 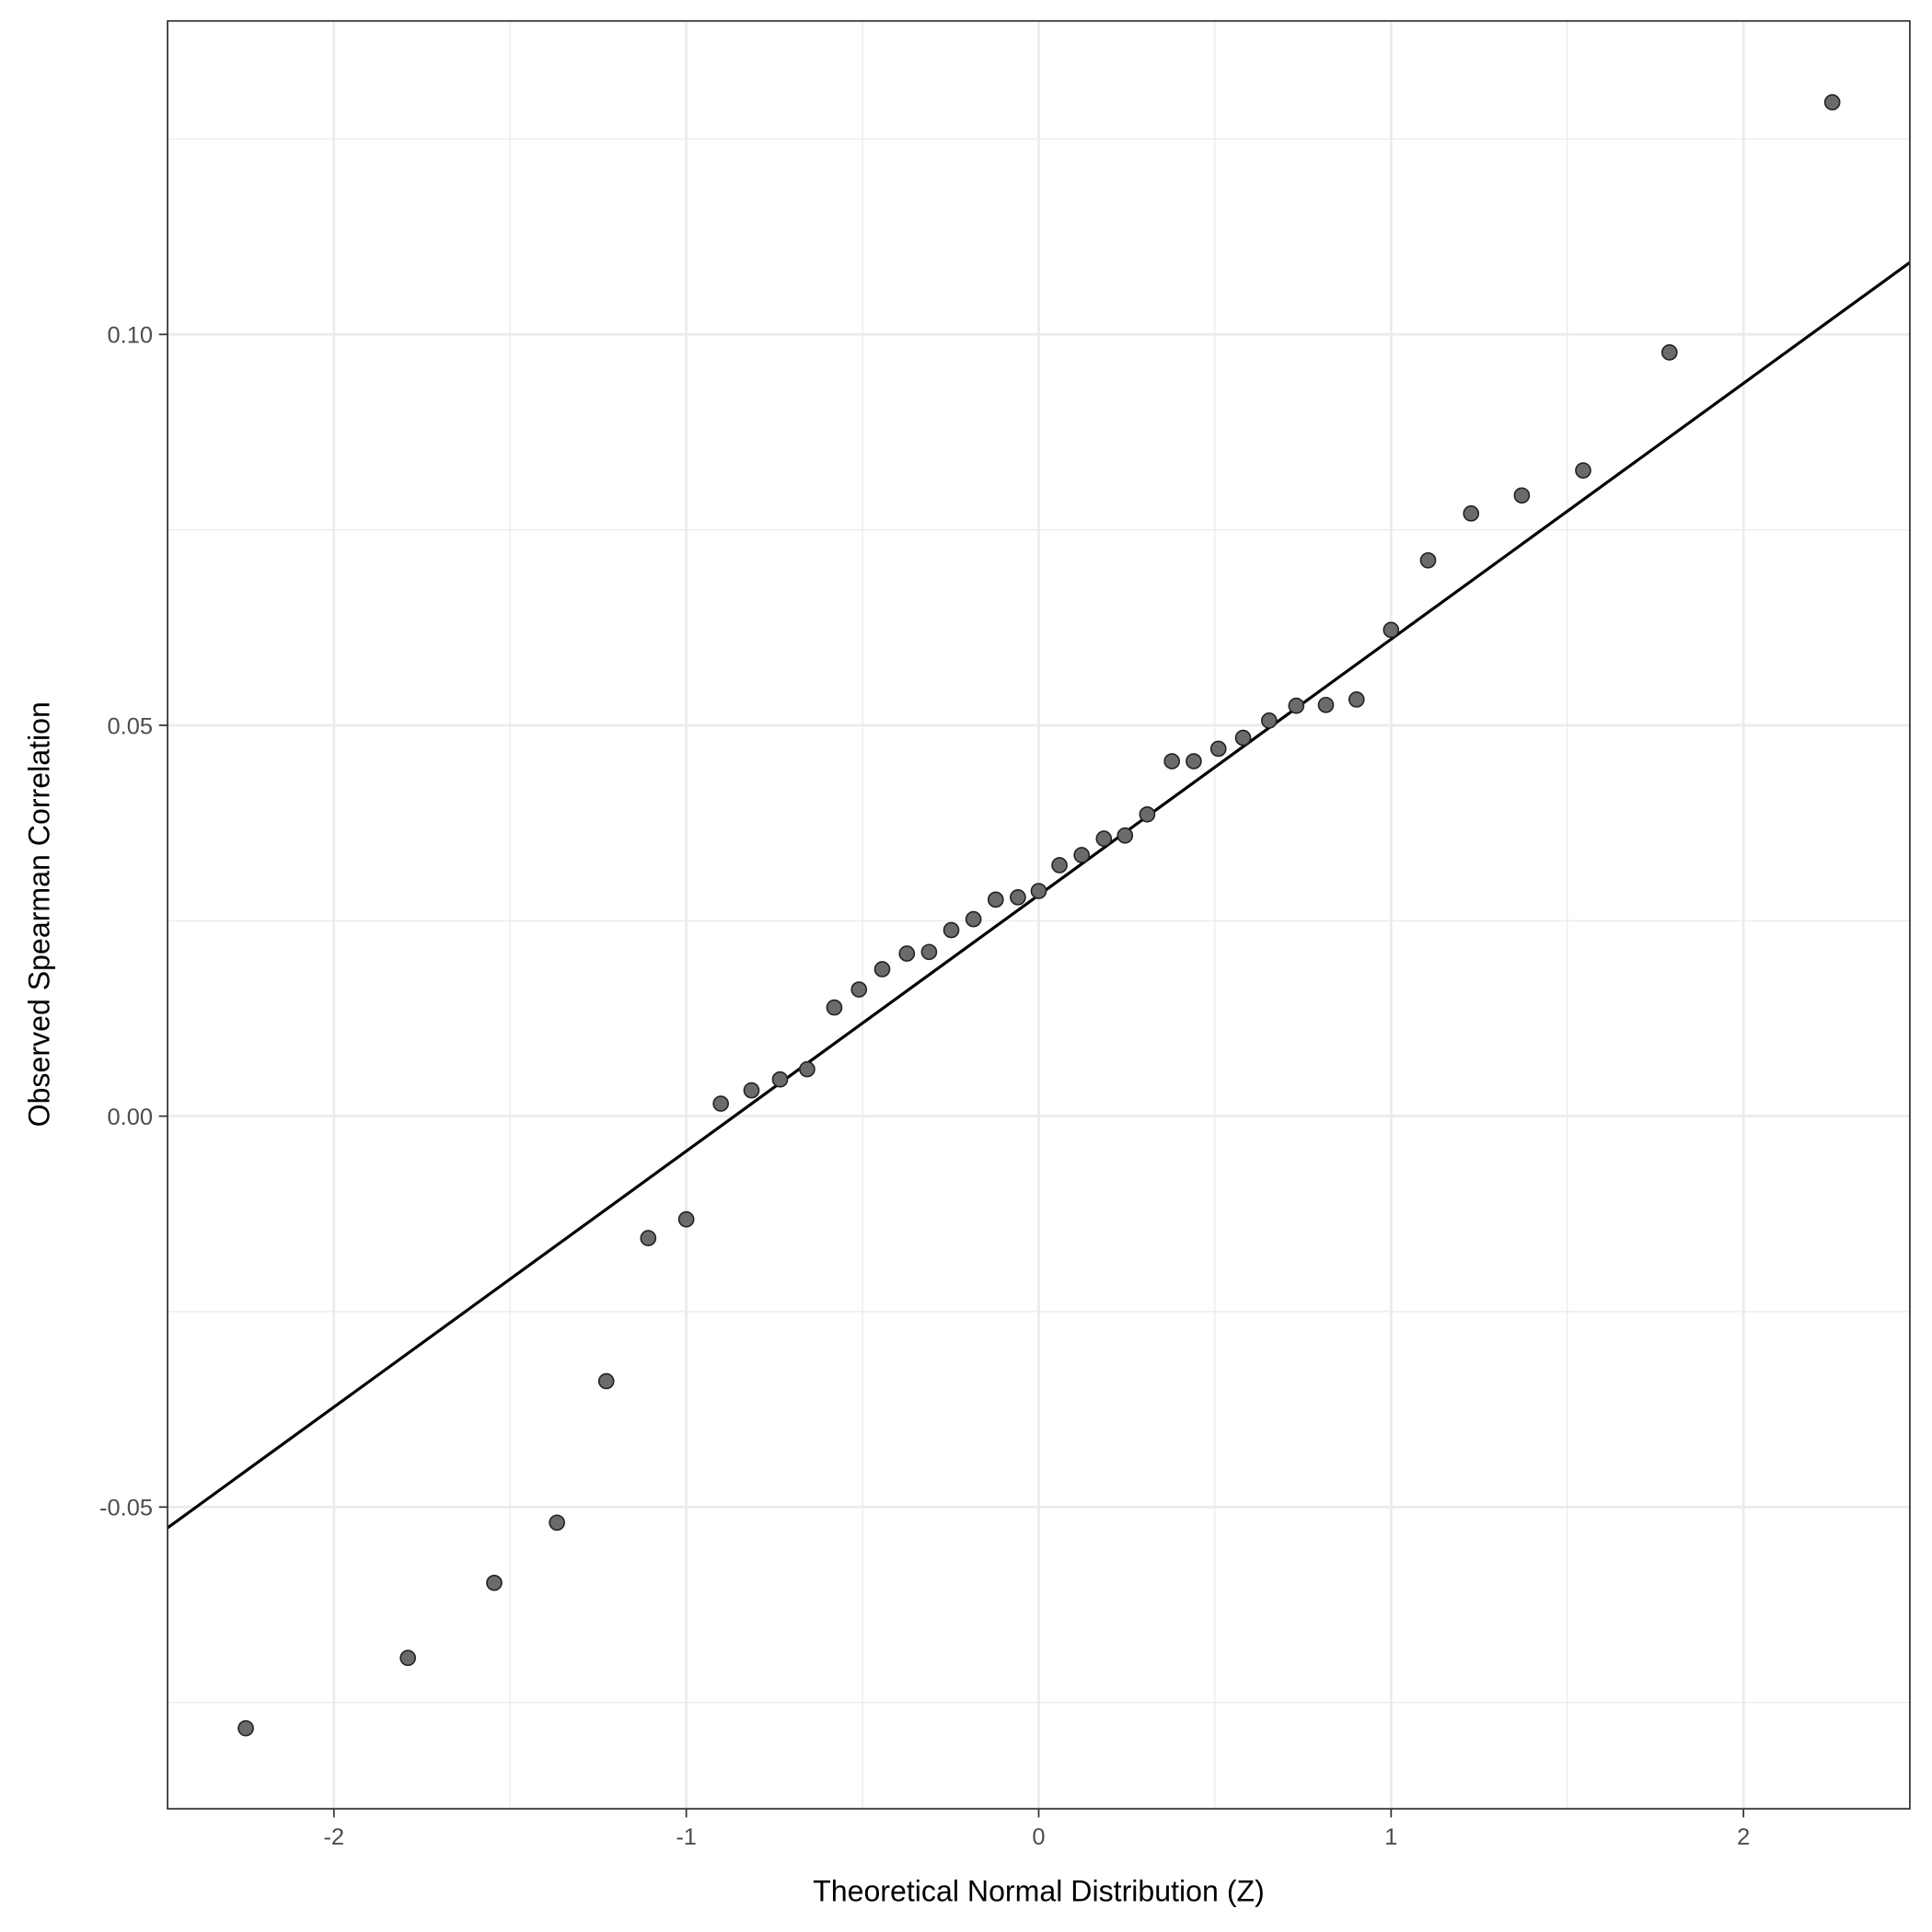 What do you see at coordinates (40, 914) in the screenshot?
I see `y-axis-label: Observed Spearman Correlation` at bounding box center [40, 914].